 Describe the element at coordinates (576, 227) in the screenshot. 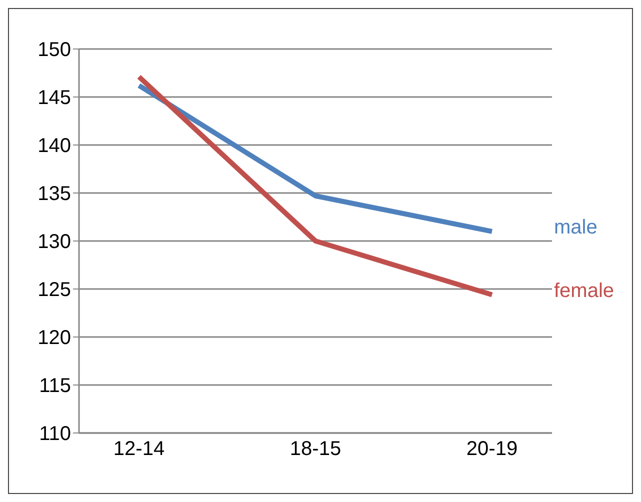

I see `text: male` at that location.